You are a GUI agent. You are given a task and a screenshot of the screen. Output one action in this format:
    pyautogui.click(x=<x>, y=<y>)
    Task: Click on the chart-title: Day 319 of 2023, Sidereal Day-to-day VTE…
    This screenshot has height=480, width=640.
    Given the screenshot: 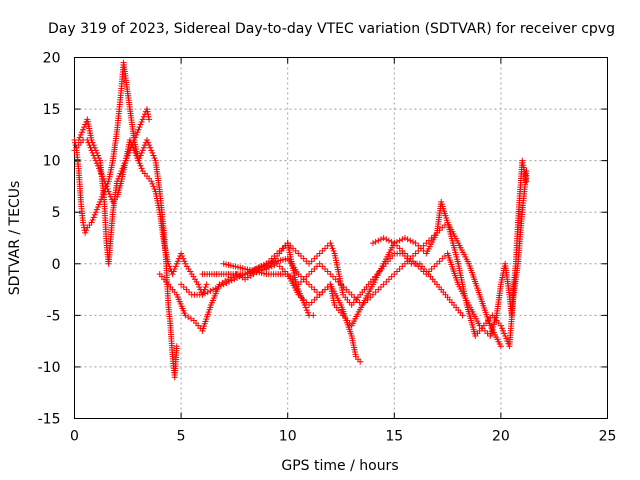 What is the action you would take?
    pyautogui.click(x=331, y=29)
    